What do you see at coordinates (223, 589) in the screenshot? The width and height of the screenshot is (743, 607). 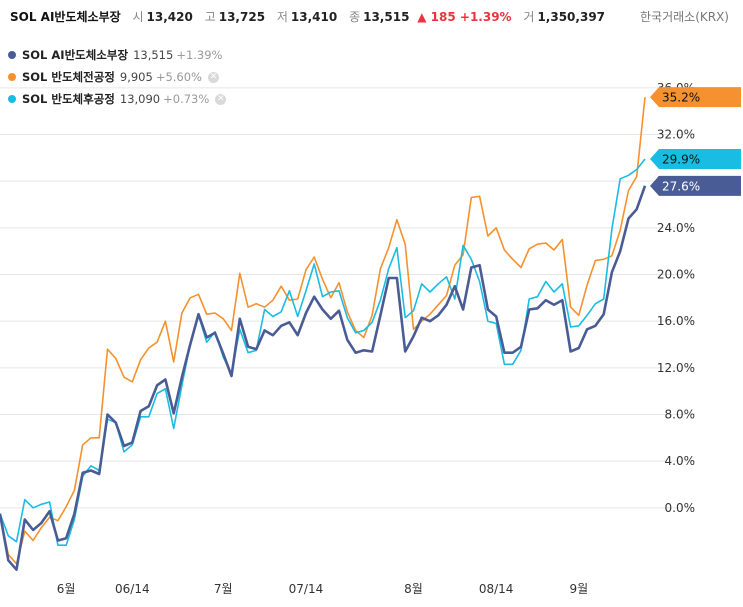 I see `x-tick-label: 7월` at bounding box center [223, 589].